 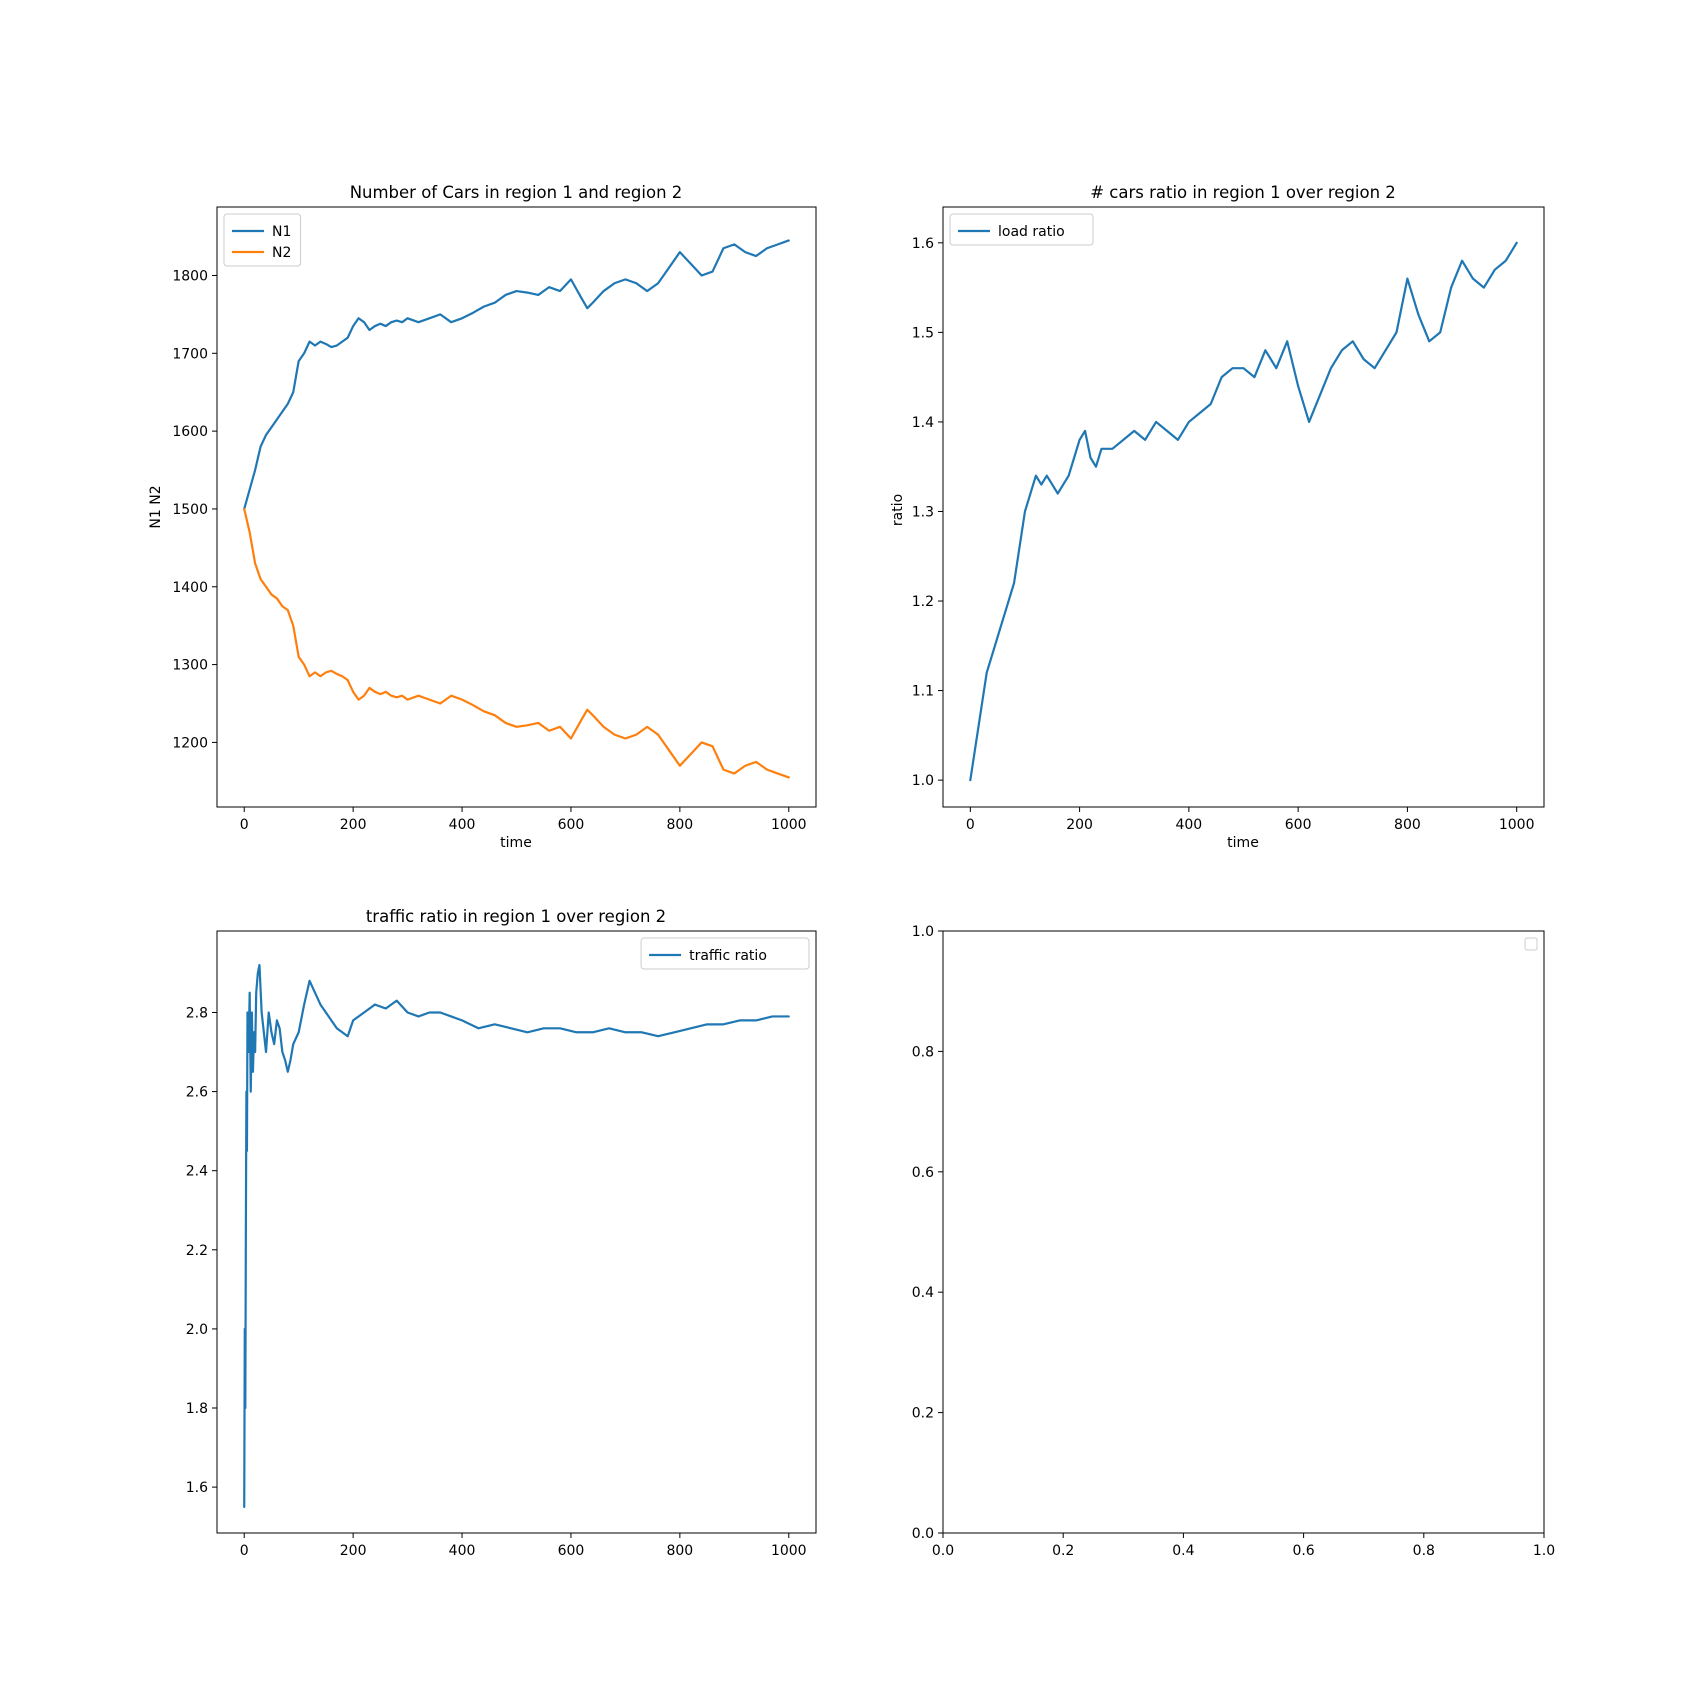 What do you see at coordinates (516, 643) in the screenshot?
I see `series-line-n2` at bounding box center [516, 643].